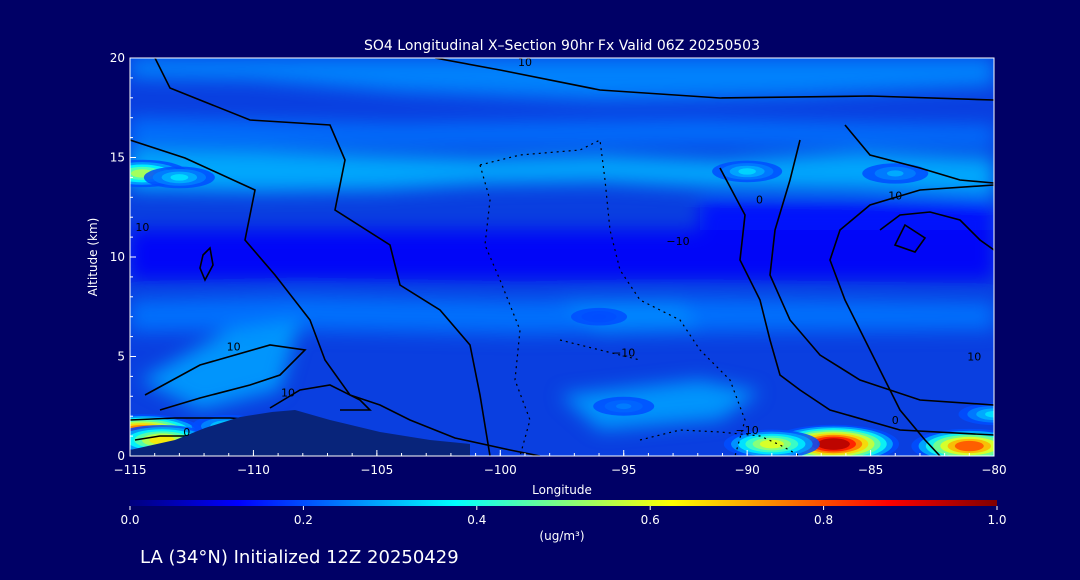 The width and height of the screenshot is (1080, 580). What do you see at coordinates (993, 470) in the screenshot?
I see `x-tick-label: −80` at bounding box center [993, 470].